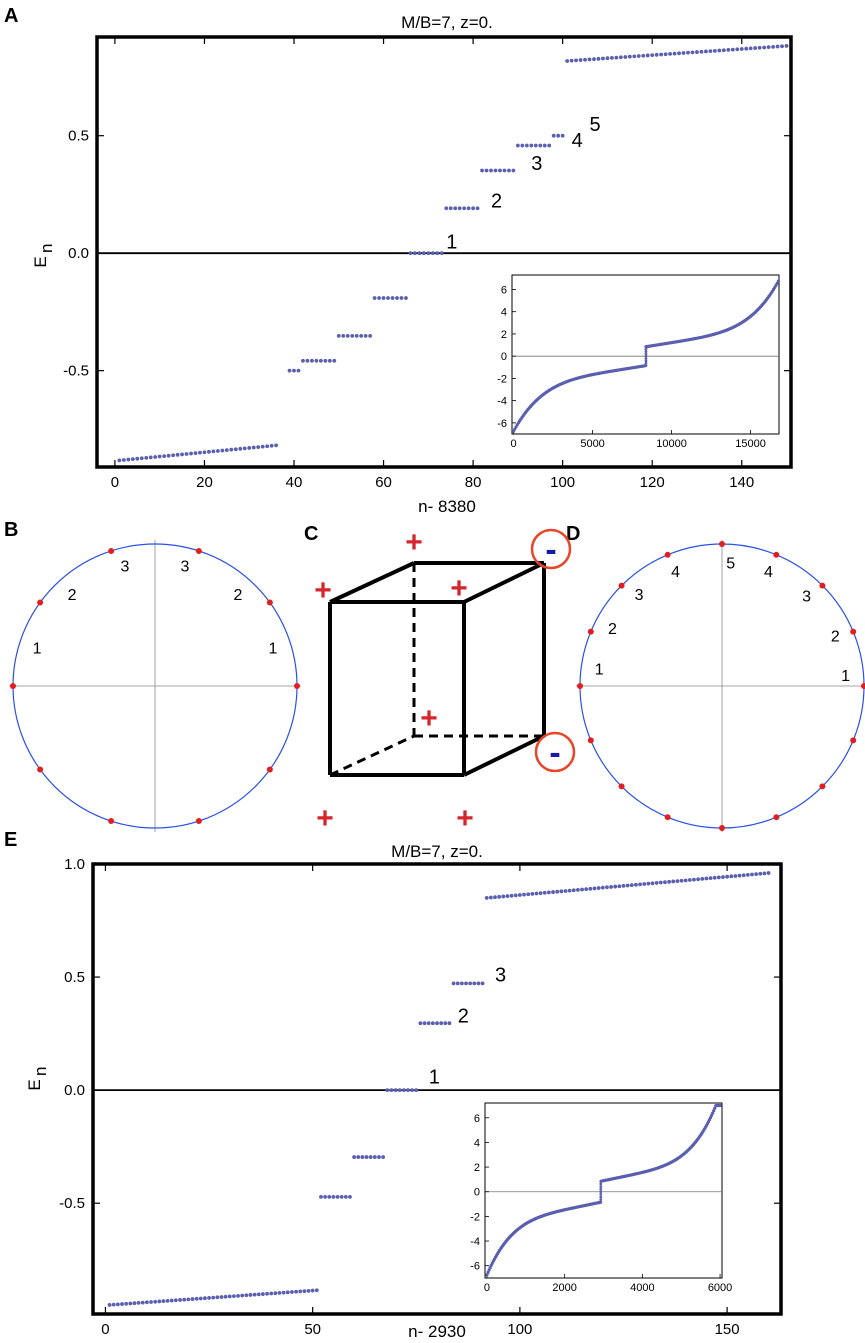 This screenshot has width=865, height=1343. What do you see at coordinates (76, 371) in the screenshot?
I see `y-tick-label: -0.5` at bounding box center [76, 371].